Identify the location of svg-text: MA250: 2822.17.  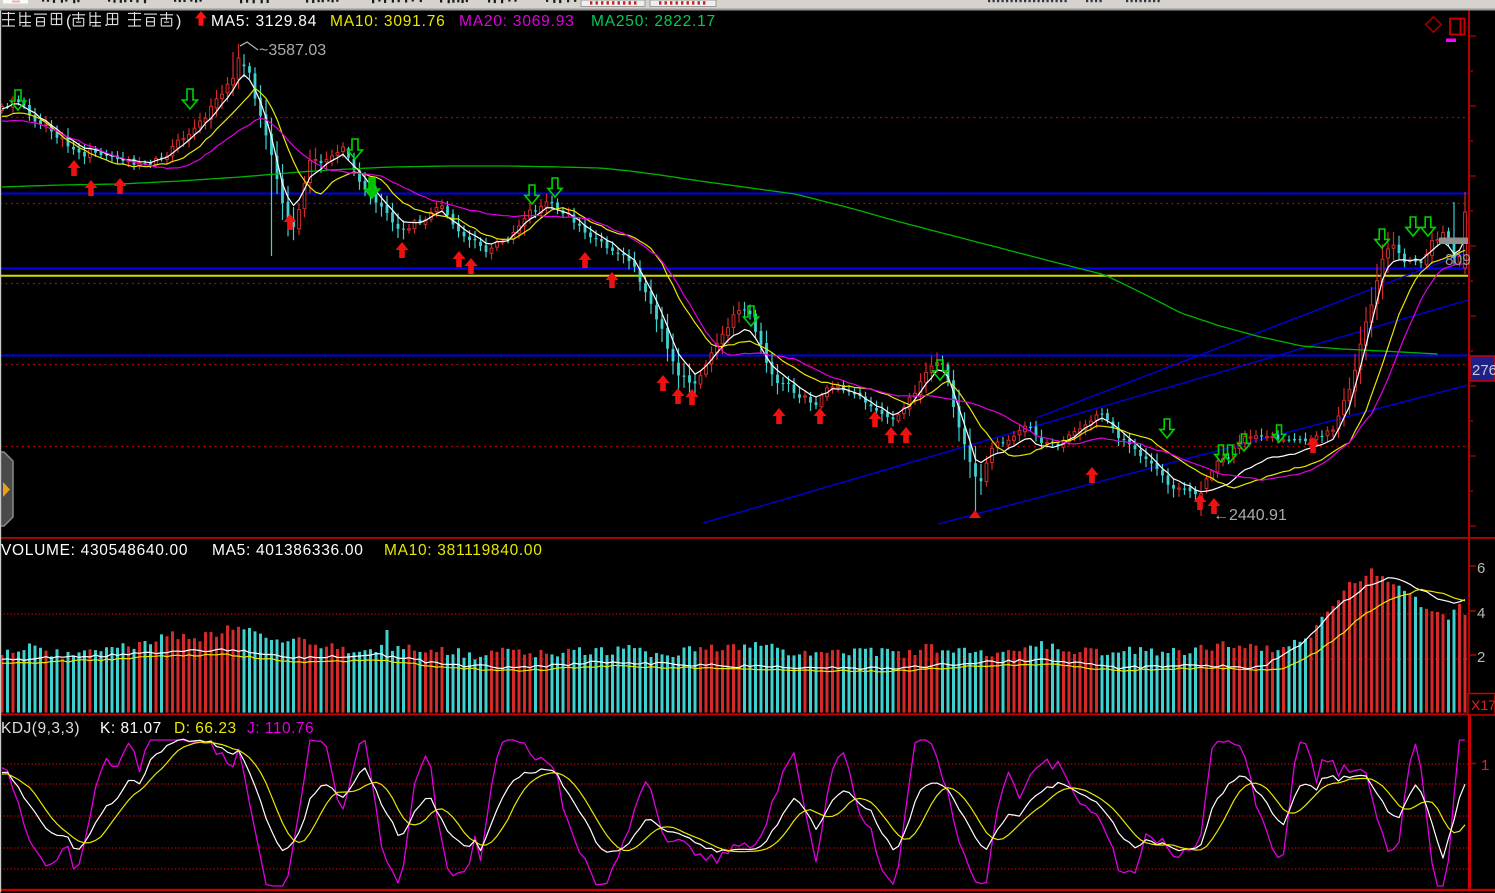
(653, 21).